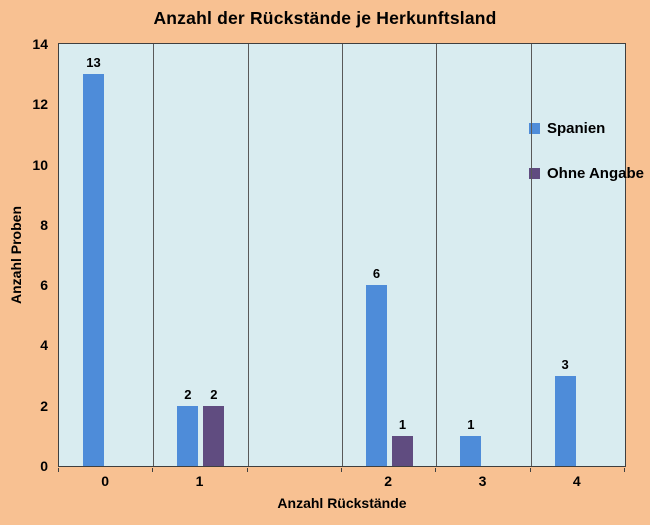 The height and width of the screenshot is (525, 650). Describe the element at coordinates (40, 164) in the screenshot. I see `y-tick-label: 10` at that location.